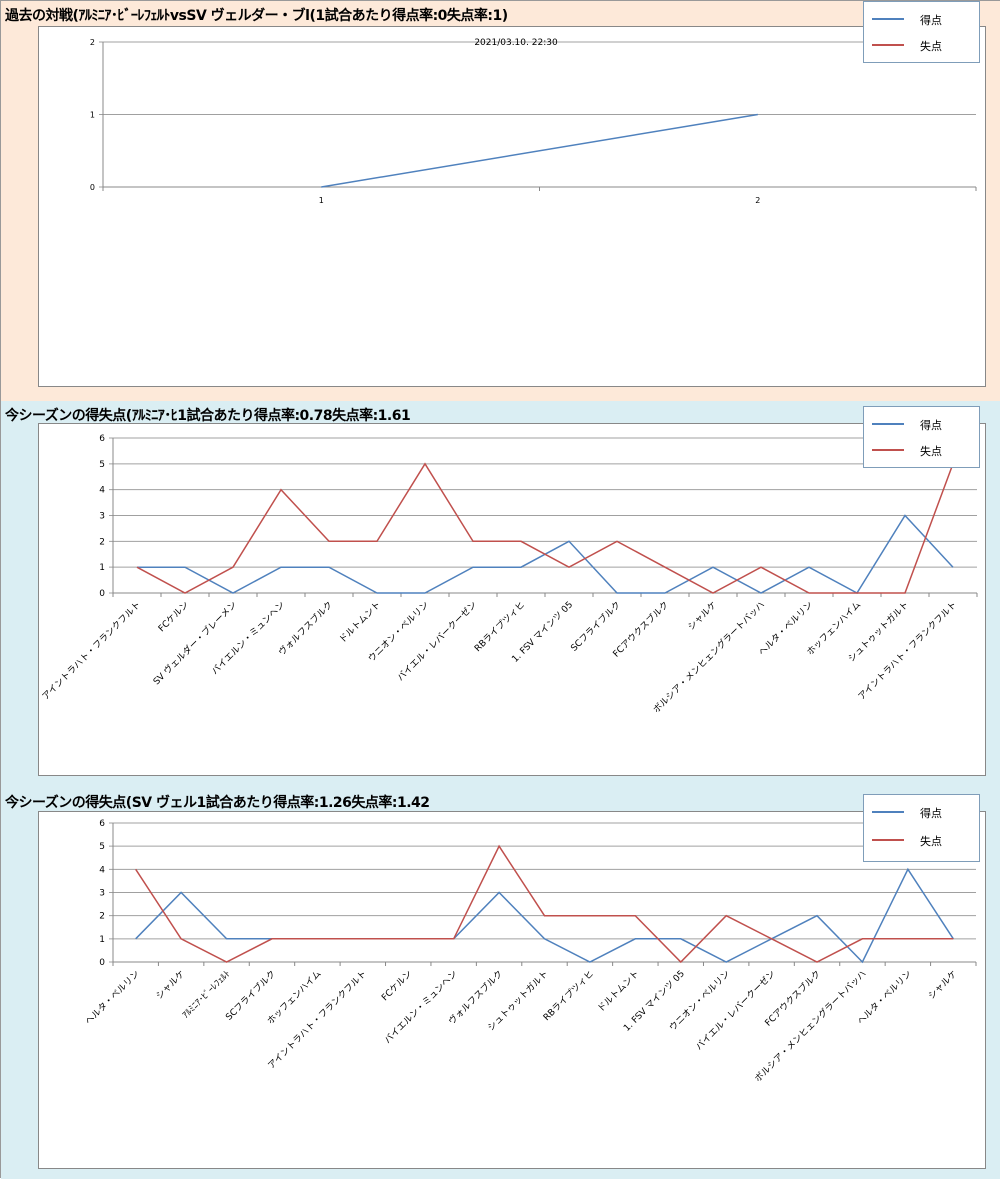 This screenshot has height=1179, width=1000. Describe the element at coordinates (208, 416) in the screenshot. I see `chart-title: 今シーズンの得失点(ｱﾙﾐﾆｱ･ﾋ1試合あたり得点率:0.78失点率:1.61` at that location.